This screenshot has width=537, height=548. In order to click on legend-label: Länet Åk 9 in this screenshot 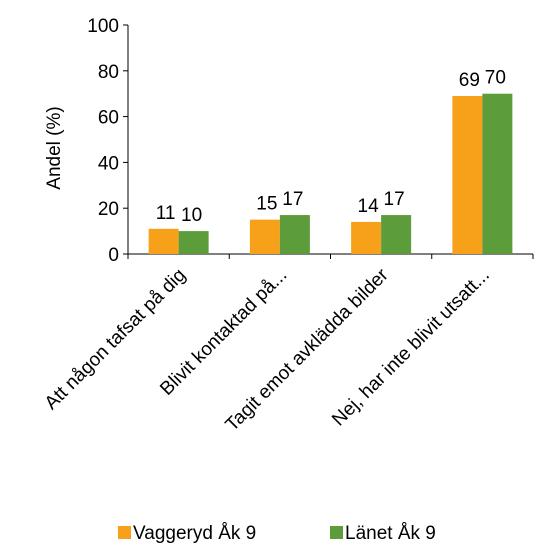, I will do `click(390, 533)`.